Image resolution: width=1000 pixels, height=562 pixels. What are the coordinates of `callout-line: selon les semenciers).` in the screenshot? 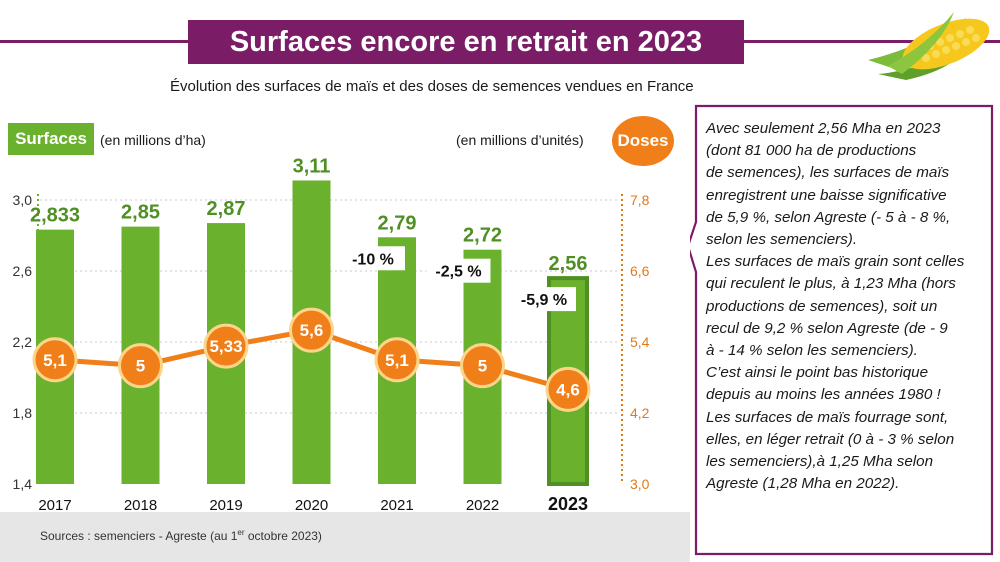 It's located at (782, 240).